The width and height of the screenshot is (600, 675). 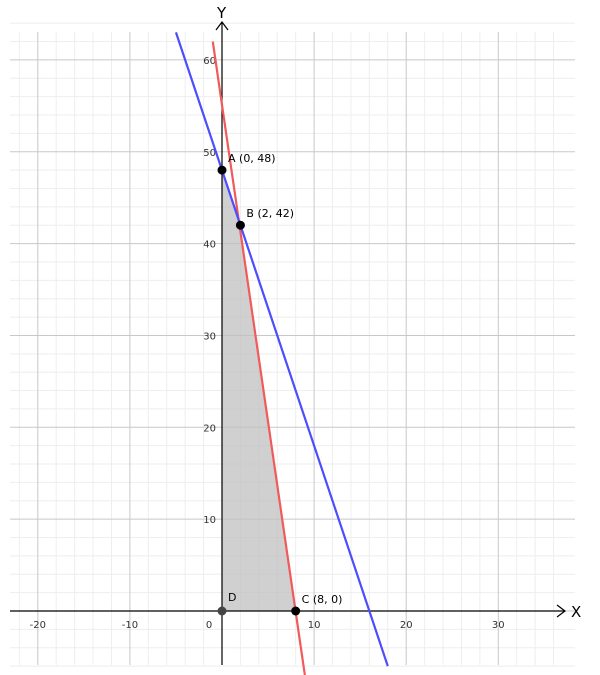 What do you see at coordinates (252, 158) in the screenshot?
I see `vertex-label: A (0, 48)` at bounding box center [252, 158].